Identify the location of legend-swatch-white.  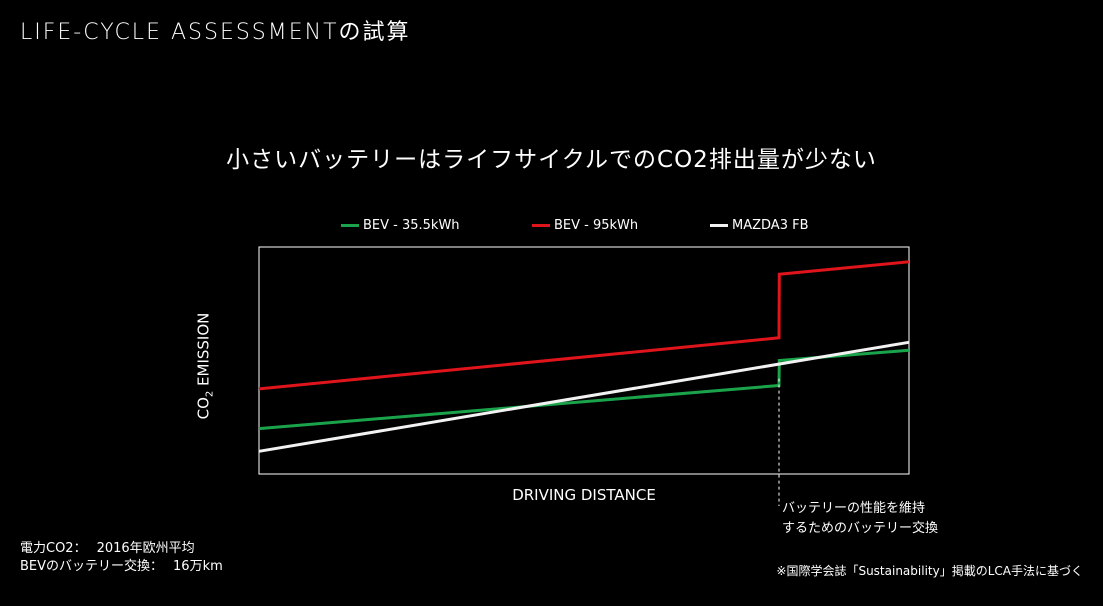
(719, 225).